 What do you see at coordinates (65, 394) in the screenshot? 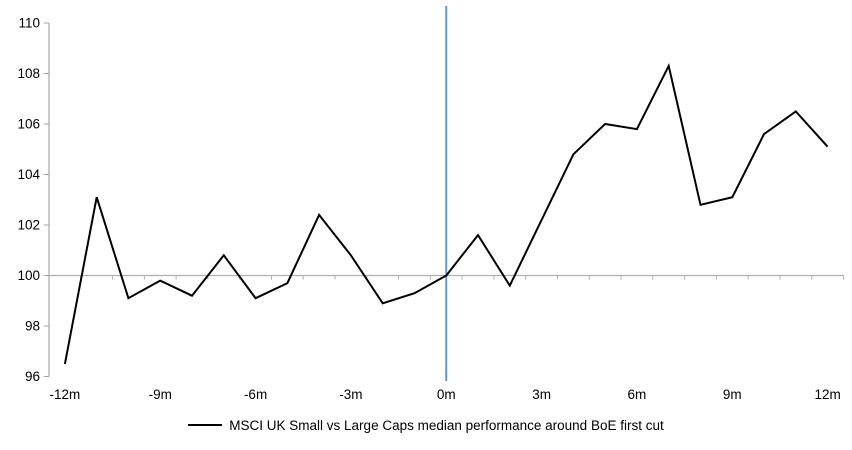
I see `x-axis-tick-label: -12m` at bounding box center [65, 394].